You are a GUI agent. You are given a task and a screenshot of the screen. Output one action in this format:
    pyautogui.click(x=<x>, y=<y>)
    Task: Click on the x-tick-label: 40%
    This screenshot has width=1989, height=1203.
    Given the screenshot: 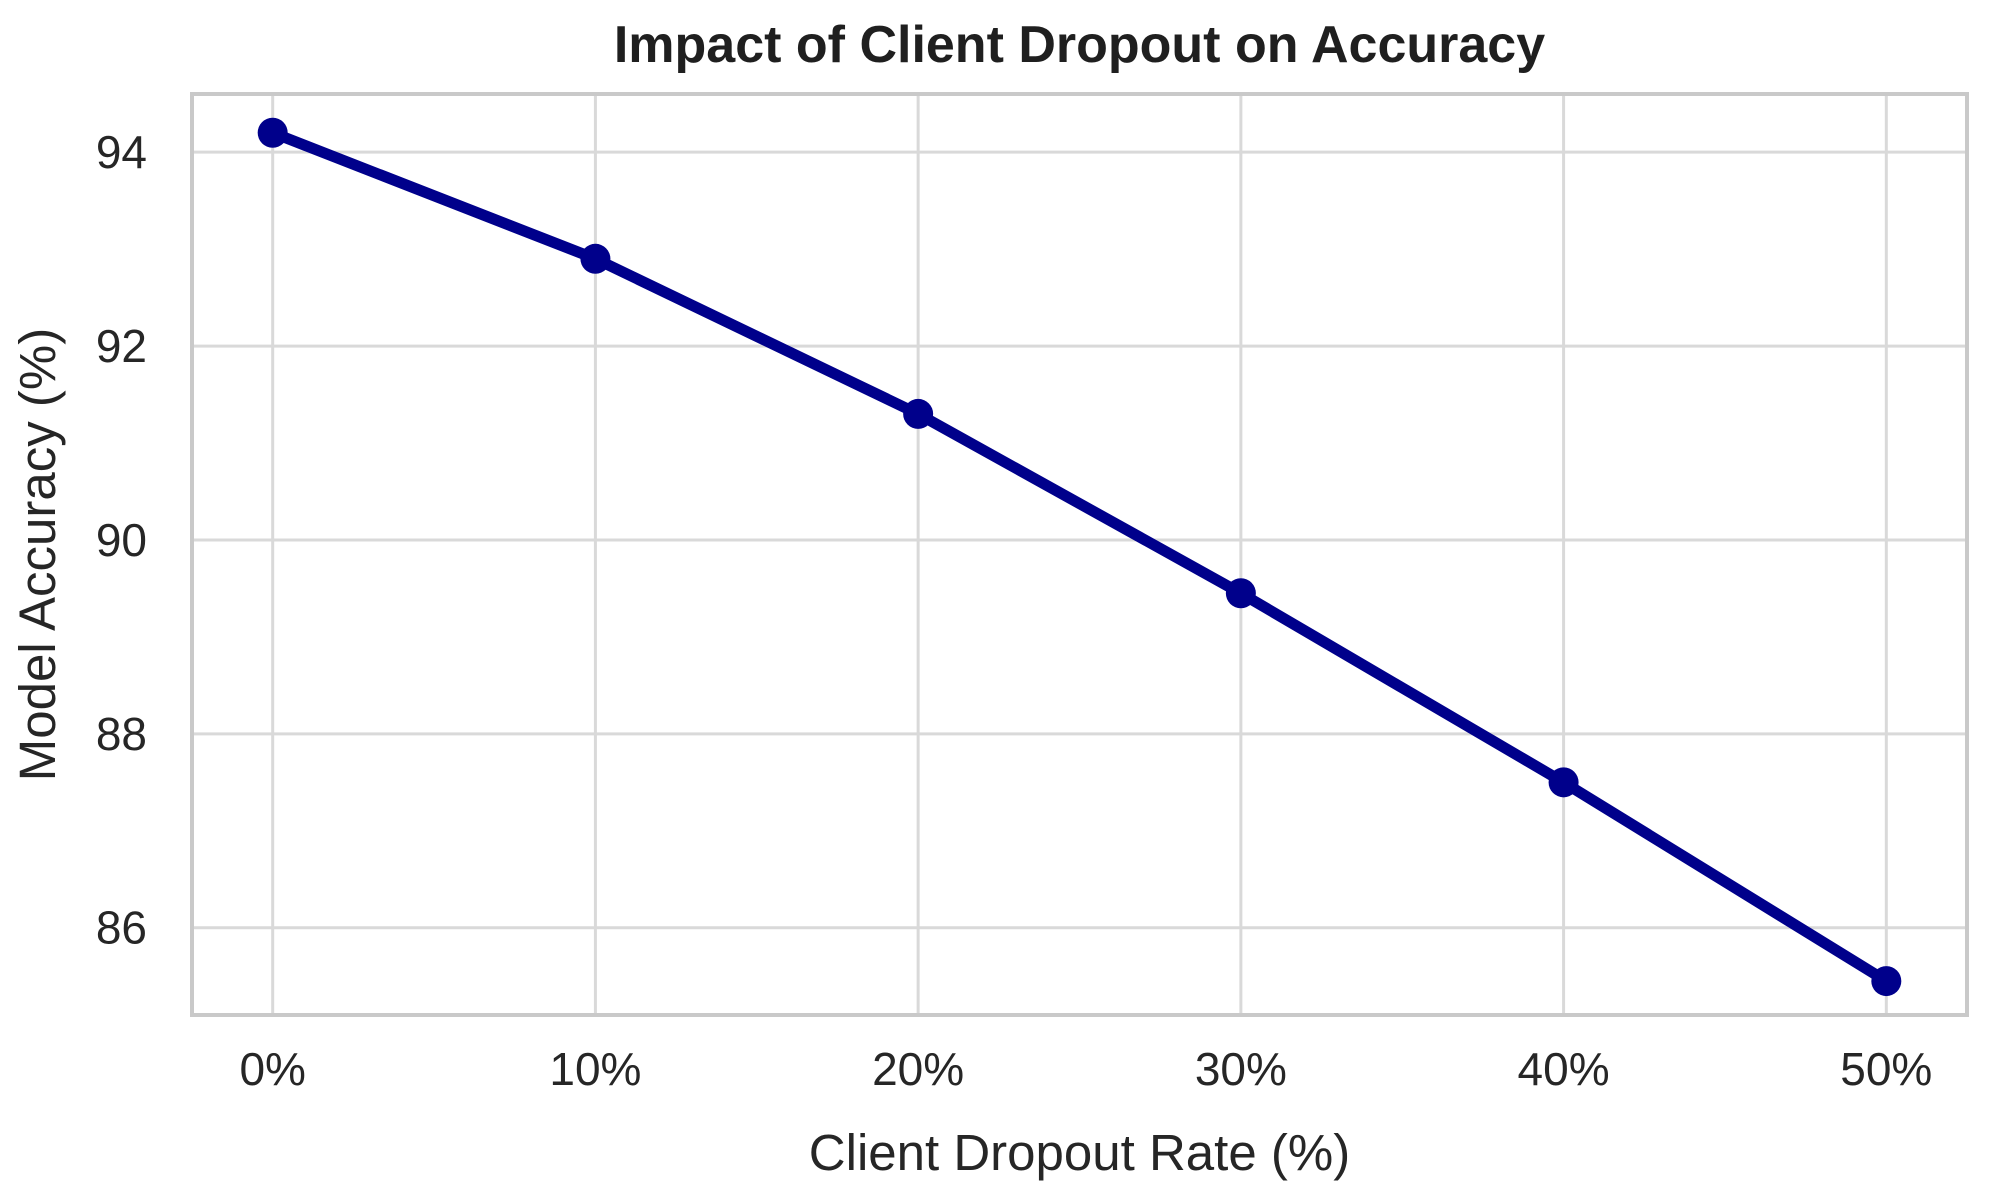 What is the action you would take?
    pyautogui.click(x=1564, y=1069)
    